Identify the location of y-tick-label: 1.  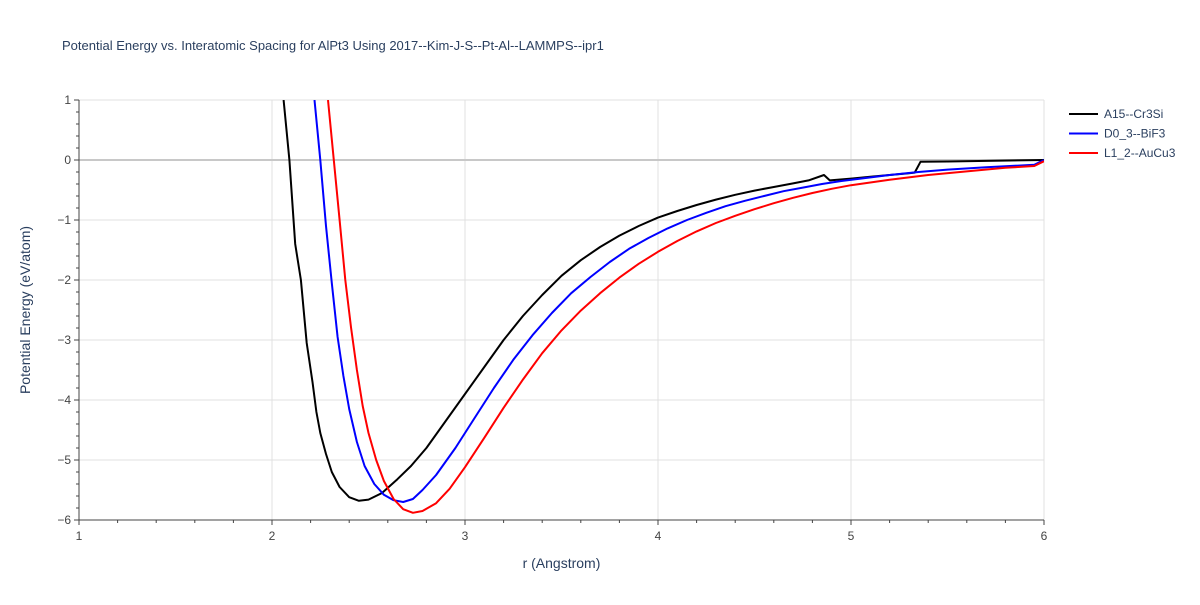
(67, 100).